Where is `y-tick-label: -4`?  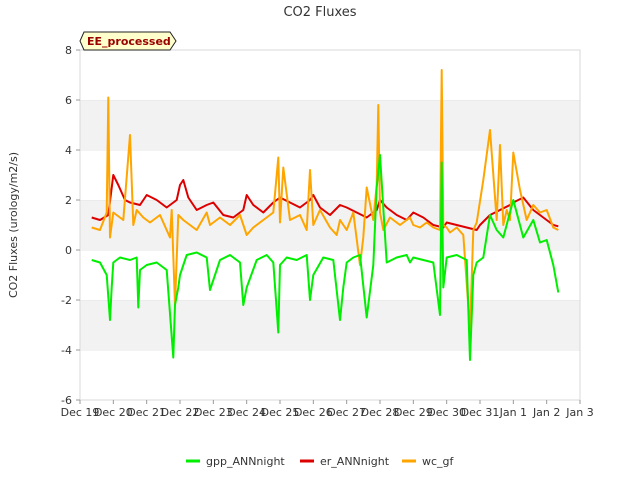
y-tick-label: -4 is located at coordinates (66, 350).